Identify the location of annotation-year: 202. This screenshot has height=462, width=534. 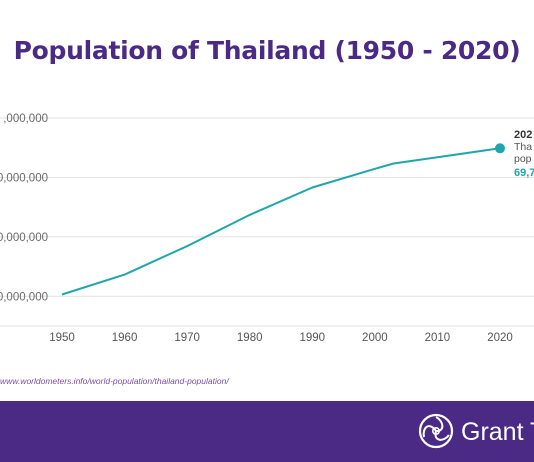
(523, 135).